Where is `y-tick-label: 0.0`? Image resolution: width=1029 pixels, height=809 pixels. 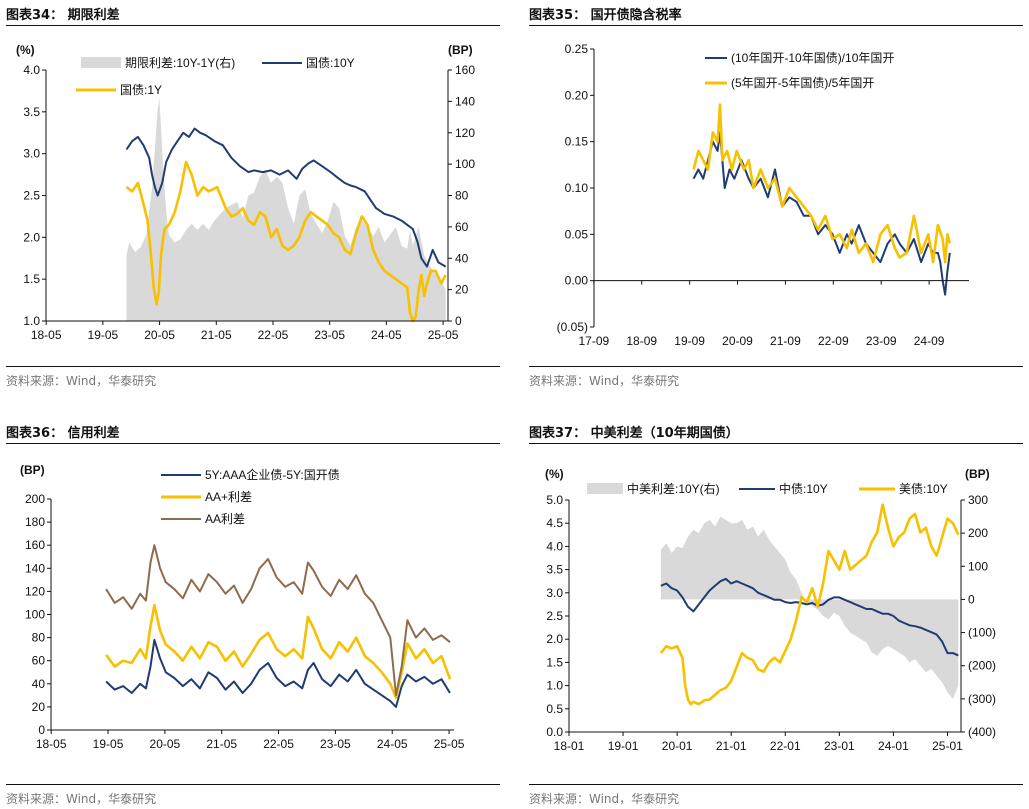 y-tick-label: 0.0 is located at coordinates (554, 732).